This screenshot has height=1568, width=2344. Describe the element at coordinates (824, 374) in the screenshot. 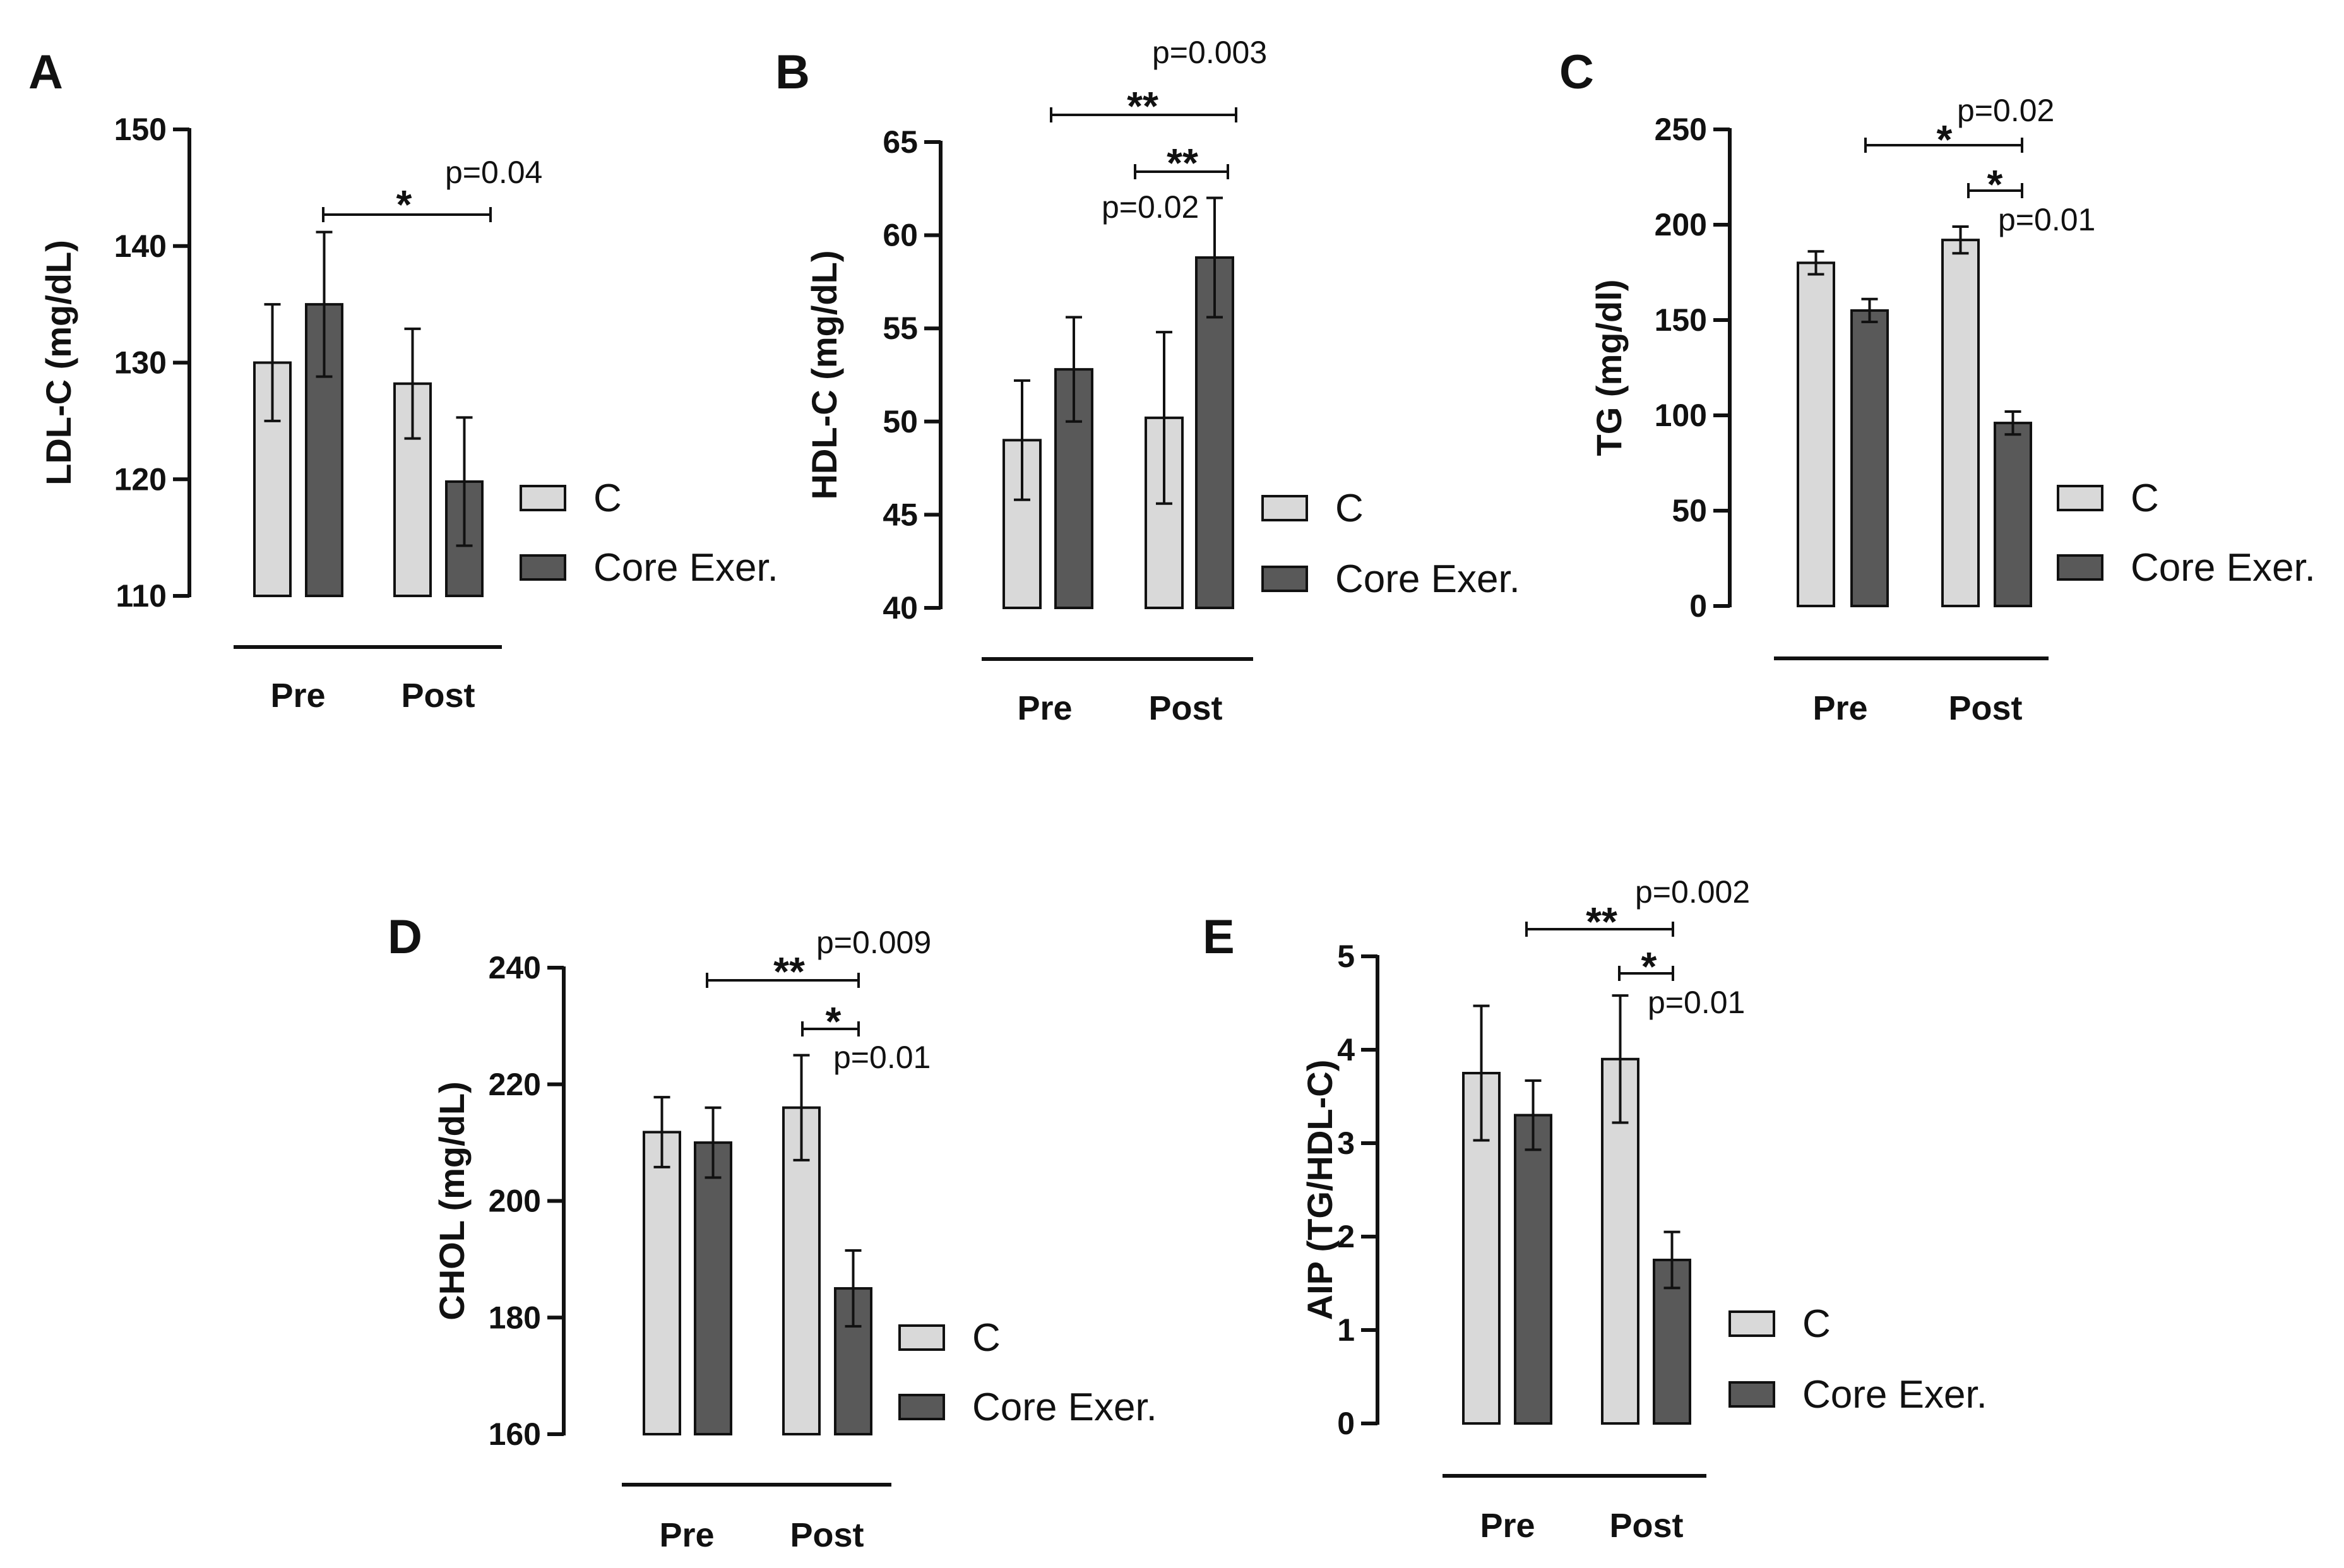

I see `y-axis-title: HDL-C (mg/dL)` at that location.